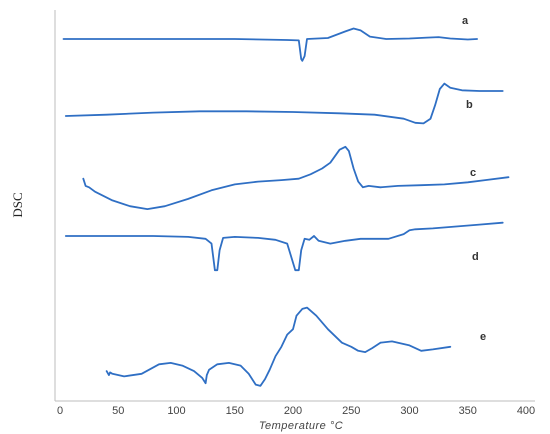 The image size is (550, 434). What do you see at coordinates (293, 411) in the screenshot?
I see `x-tick-label: 200` at bounding box center [293, 411].